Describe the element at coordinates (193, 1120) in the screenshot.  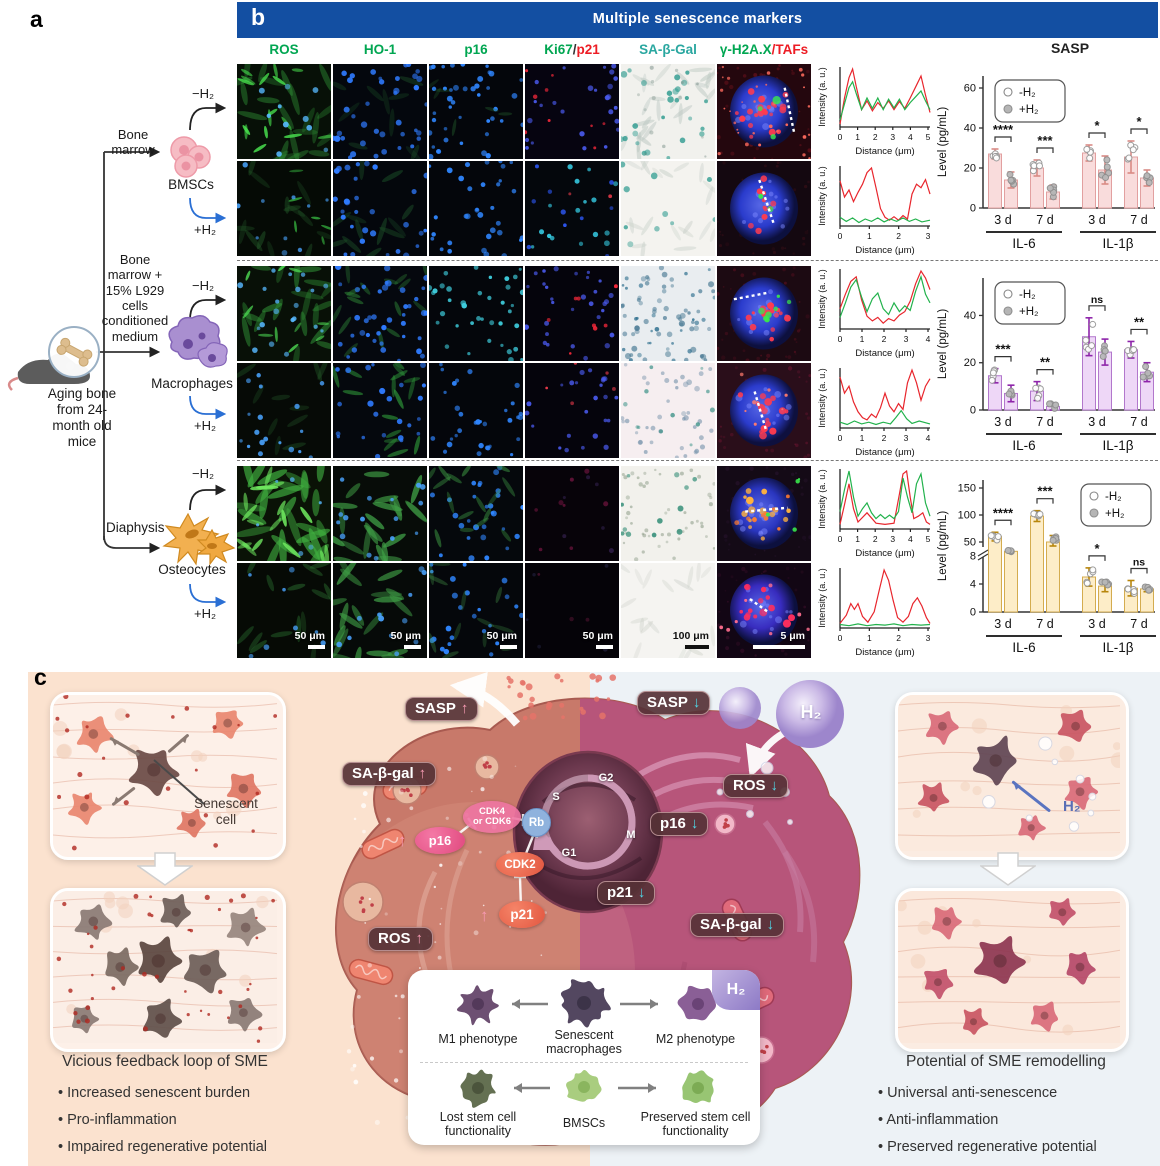
I see `bullet: Pro-inflammation` at that location.